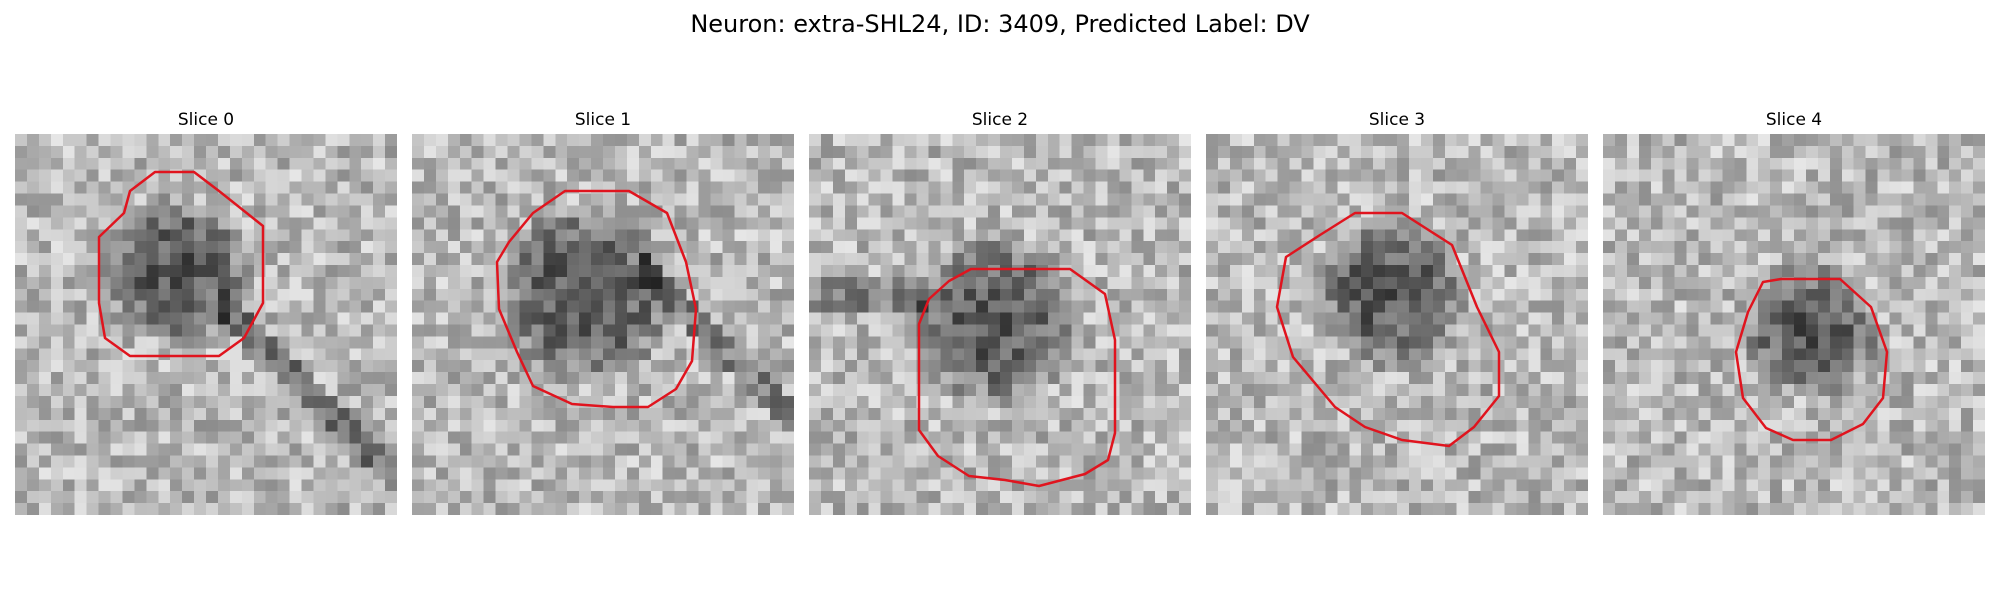  I want to click on slice-title: Slice 4, so click(1794, 120).